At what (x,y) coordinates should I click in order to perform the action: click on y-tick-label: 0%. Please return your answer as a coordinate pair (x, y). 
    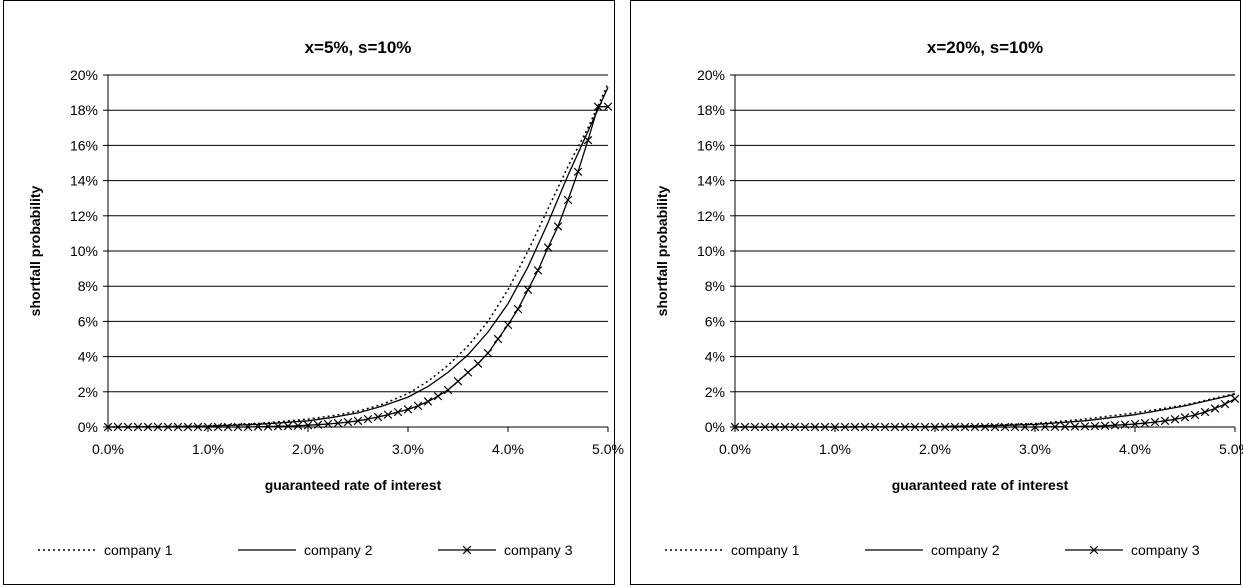
    Looking at the image, I should click on (715, 427).